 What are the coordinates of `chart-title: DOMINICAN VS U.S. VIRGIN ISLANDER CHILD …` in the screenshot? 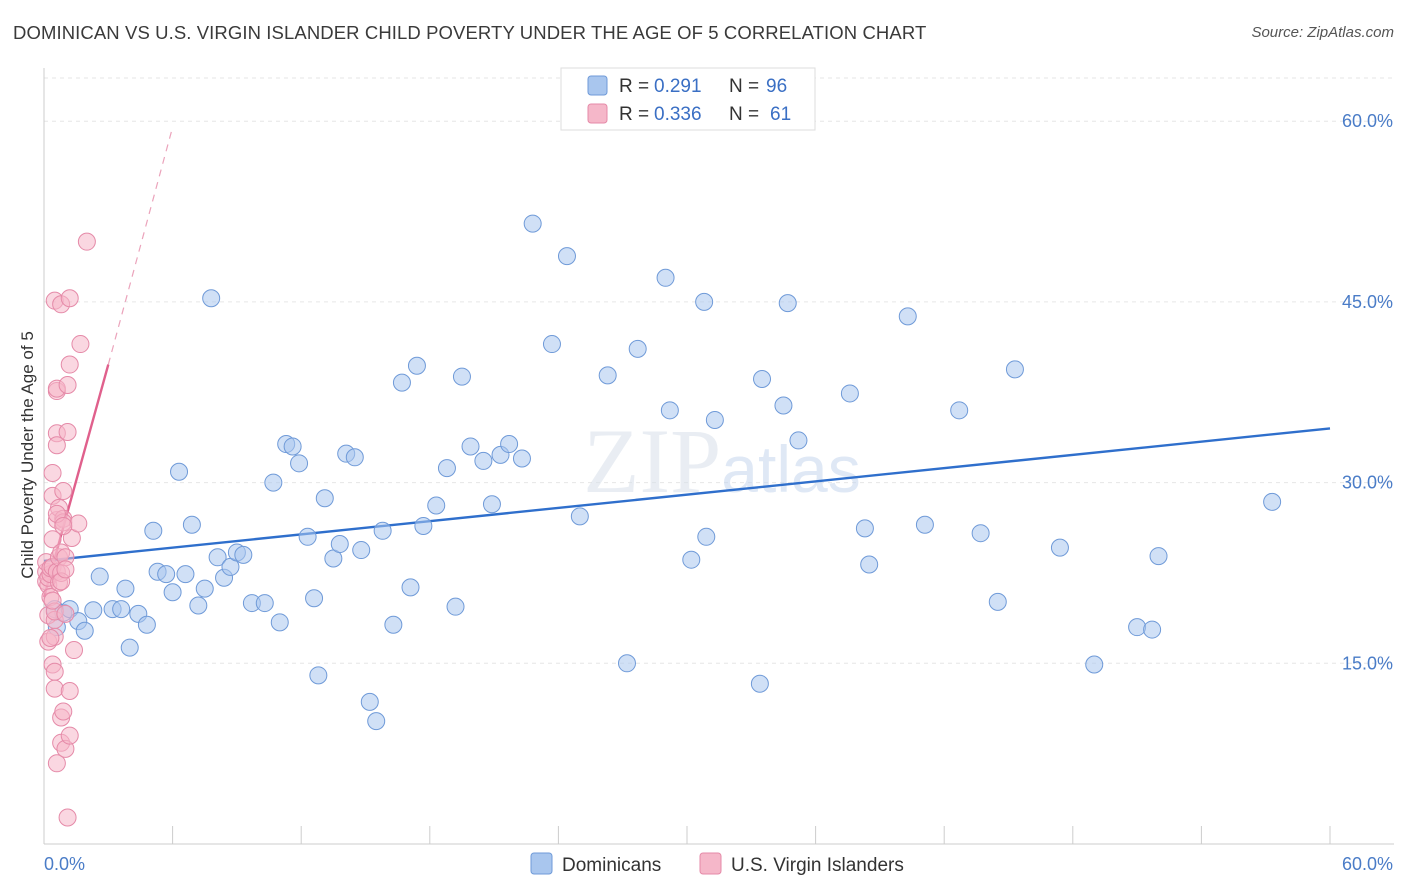 It's located at (470, 32).